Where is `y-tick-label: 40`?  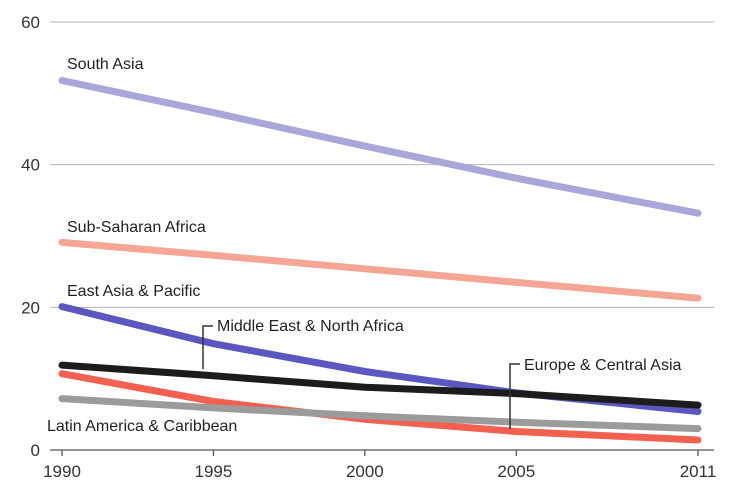 y-tick-label: 40 is located at coordinates (30, 165).